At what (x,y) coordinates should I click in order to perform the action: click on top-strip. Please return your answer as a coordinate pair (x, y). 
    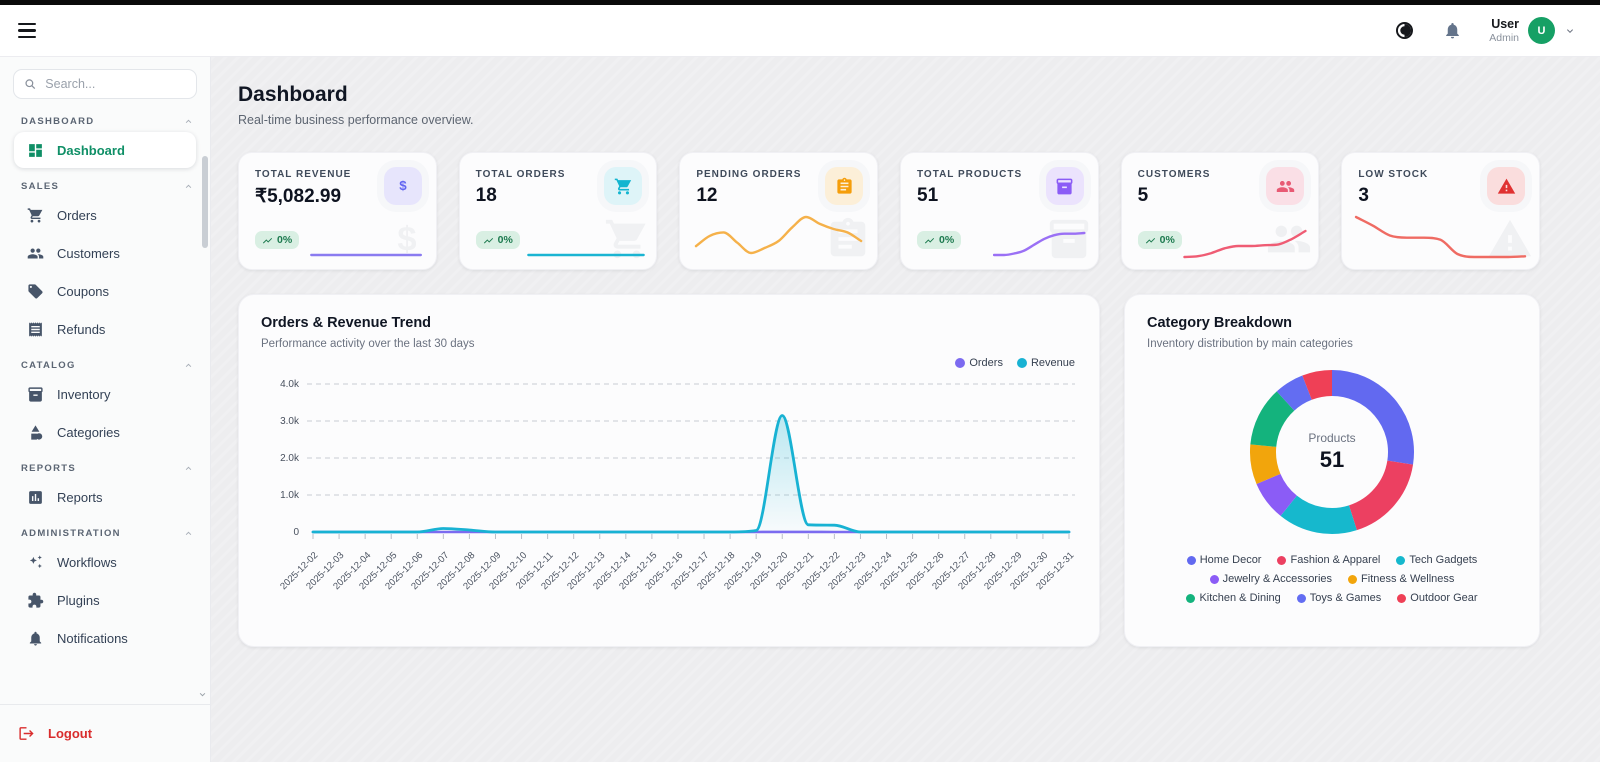
    Looking at the image, I should click on (800, 2).